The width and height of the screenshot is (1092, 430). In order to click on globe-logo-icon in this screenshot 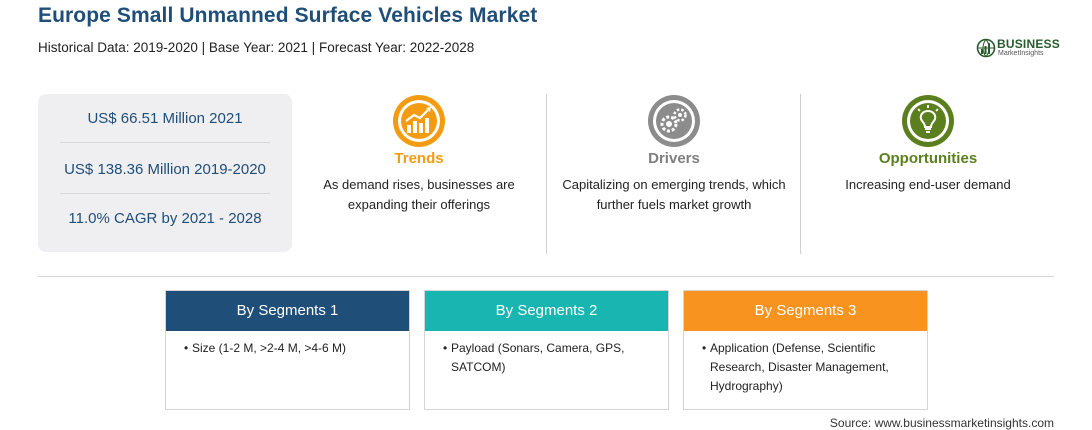, I will do `click(986, 48)`.